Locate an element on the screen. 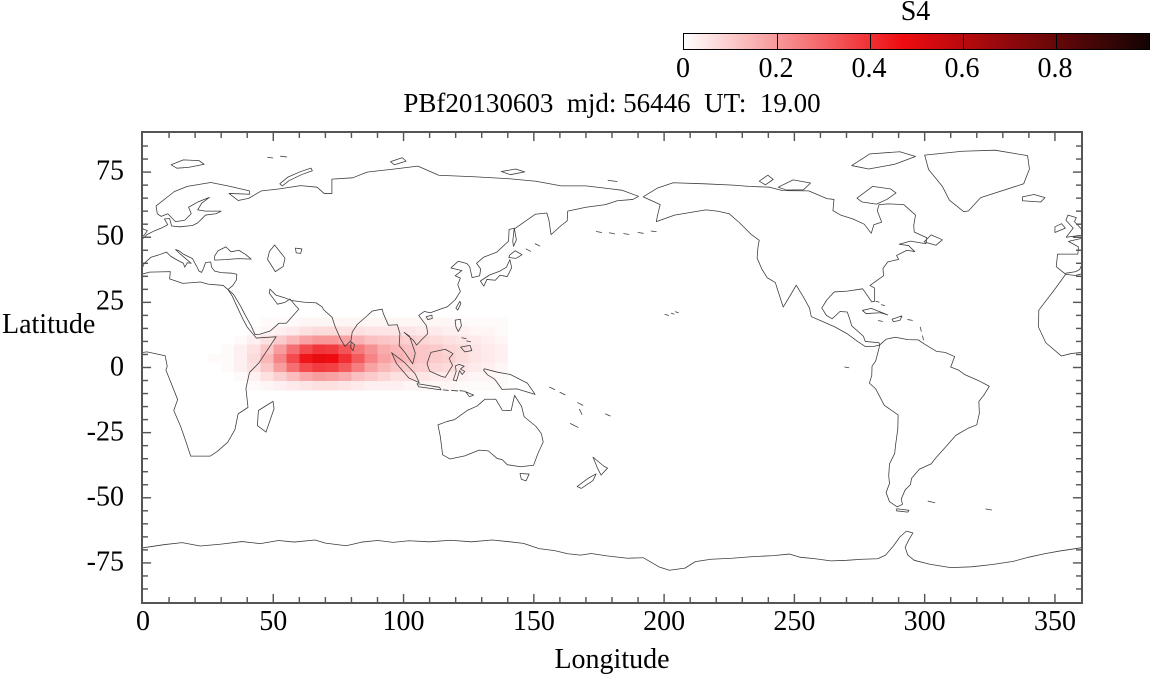  s4-heatmap-cells is located at coordinates (358, 354).